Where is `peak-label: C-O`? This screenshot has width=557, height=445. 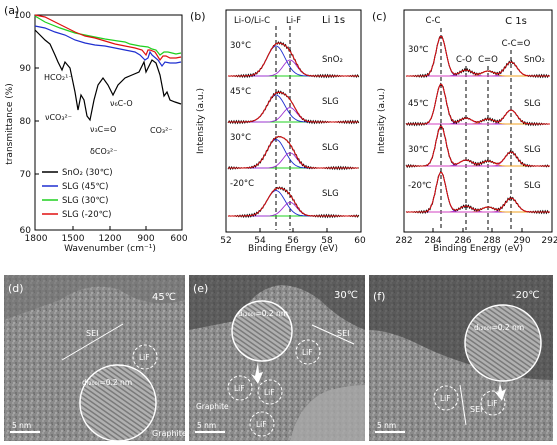
peak-label: C-O is located at coordinates (464, 60).